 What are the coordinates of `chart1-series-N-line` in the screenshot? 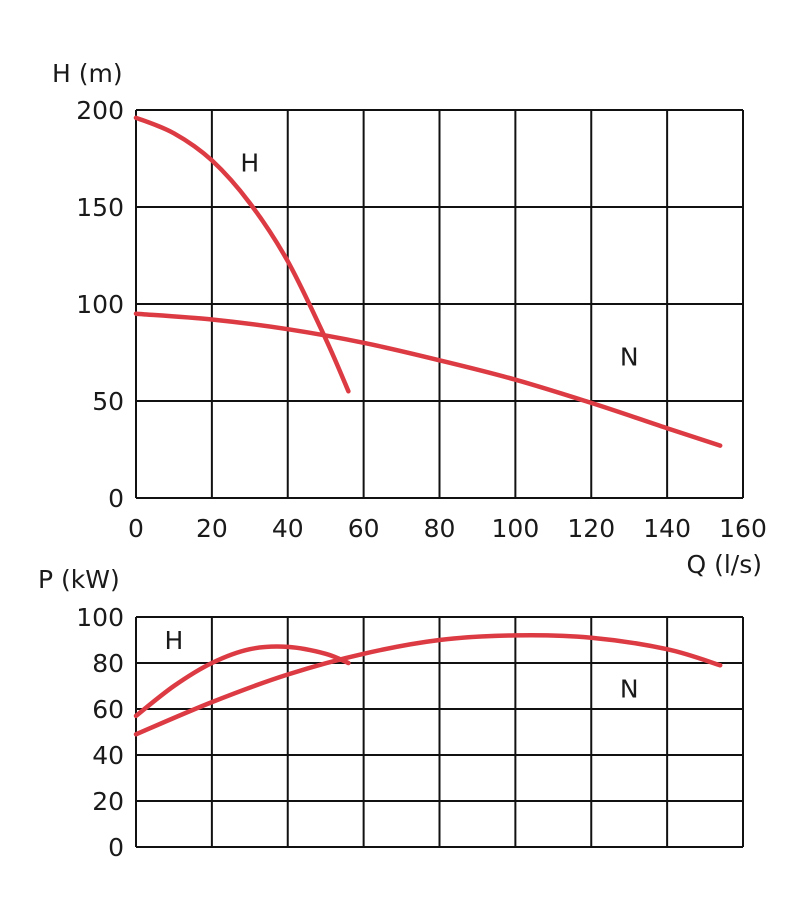 It's located at (428, 379).